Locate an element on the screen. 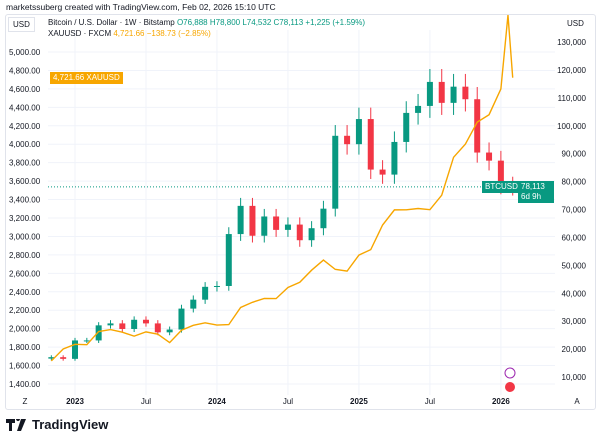 This screenshot has height=441, width=600. auto-scale-z-button: Z is located at coordinates (25, 401).